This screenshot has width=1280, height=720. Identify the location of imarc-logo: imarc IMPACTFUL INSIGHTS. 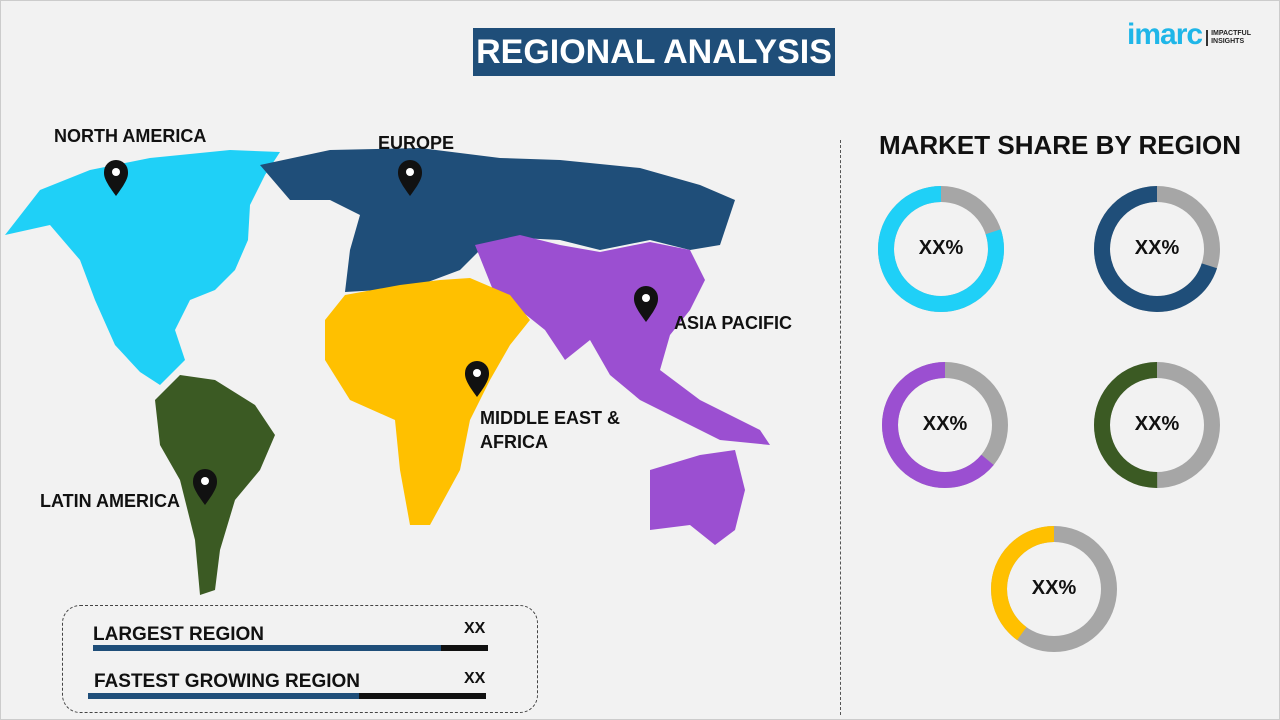
(1203, 35).